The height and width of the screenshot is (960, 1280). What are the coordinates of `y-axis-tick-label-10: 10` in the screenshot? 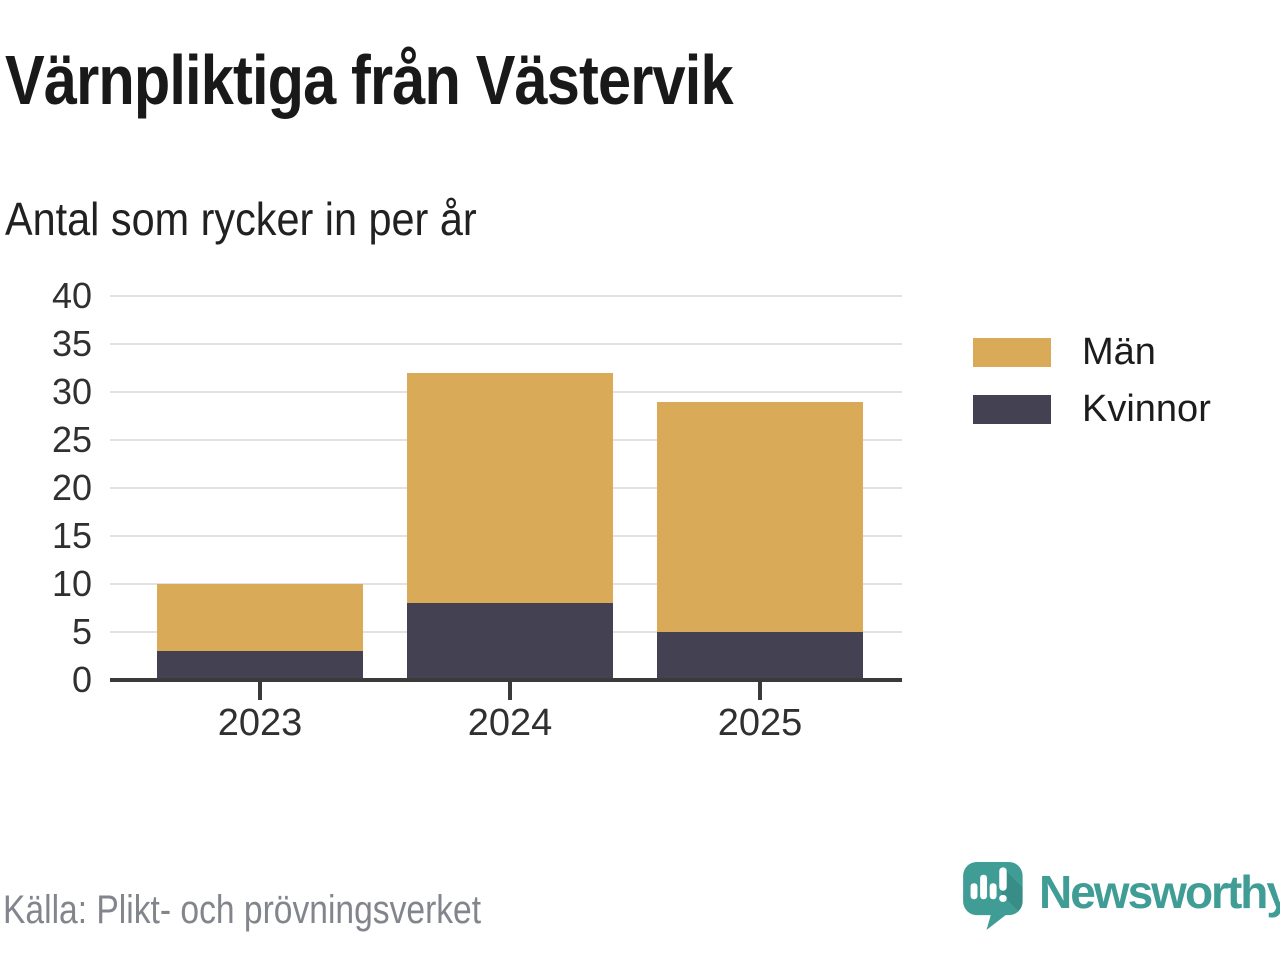 It's located at (71, 583).